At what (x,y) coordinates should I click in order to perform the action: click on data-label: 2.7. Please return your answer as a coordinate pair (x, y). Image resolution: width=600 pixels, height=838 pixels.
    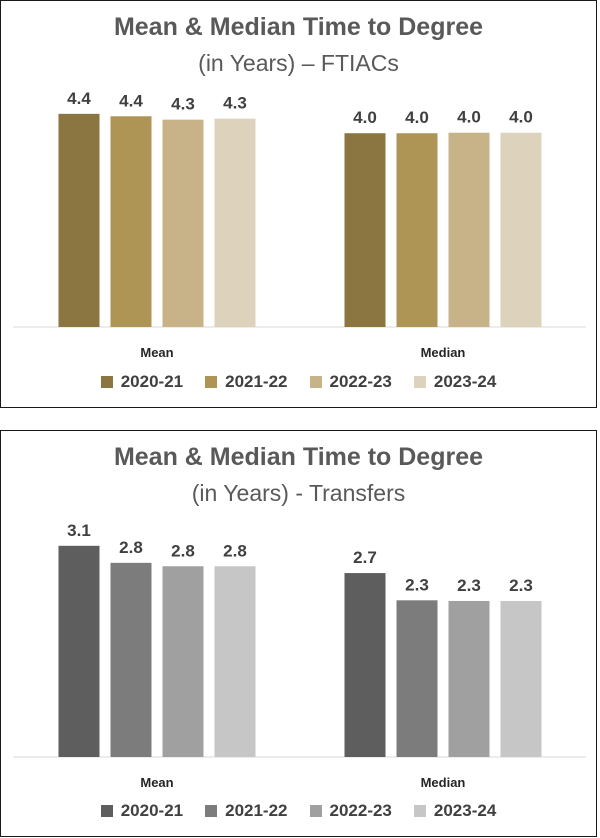
    Looking at the image, I should click on (365, 557).